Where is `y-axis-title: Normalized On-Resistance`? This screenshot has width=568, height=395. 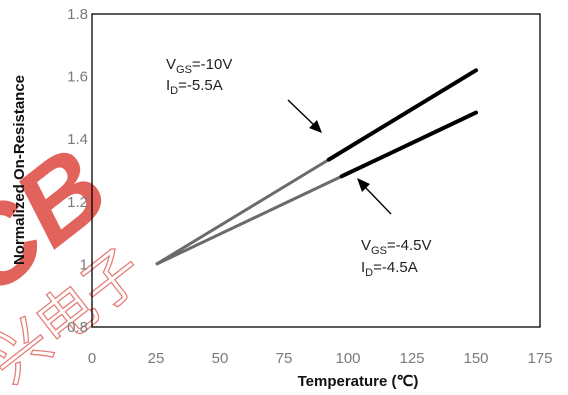 y-axis-title: Normalized On-Resistance is located at coordinates (19, 170).